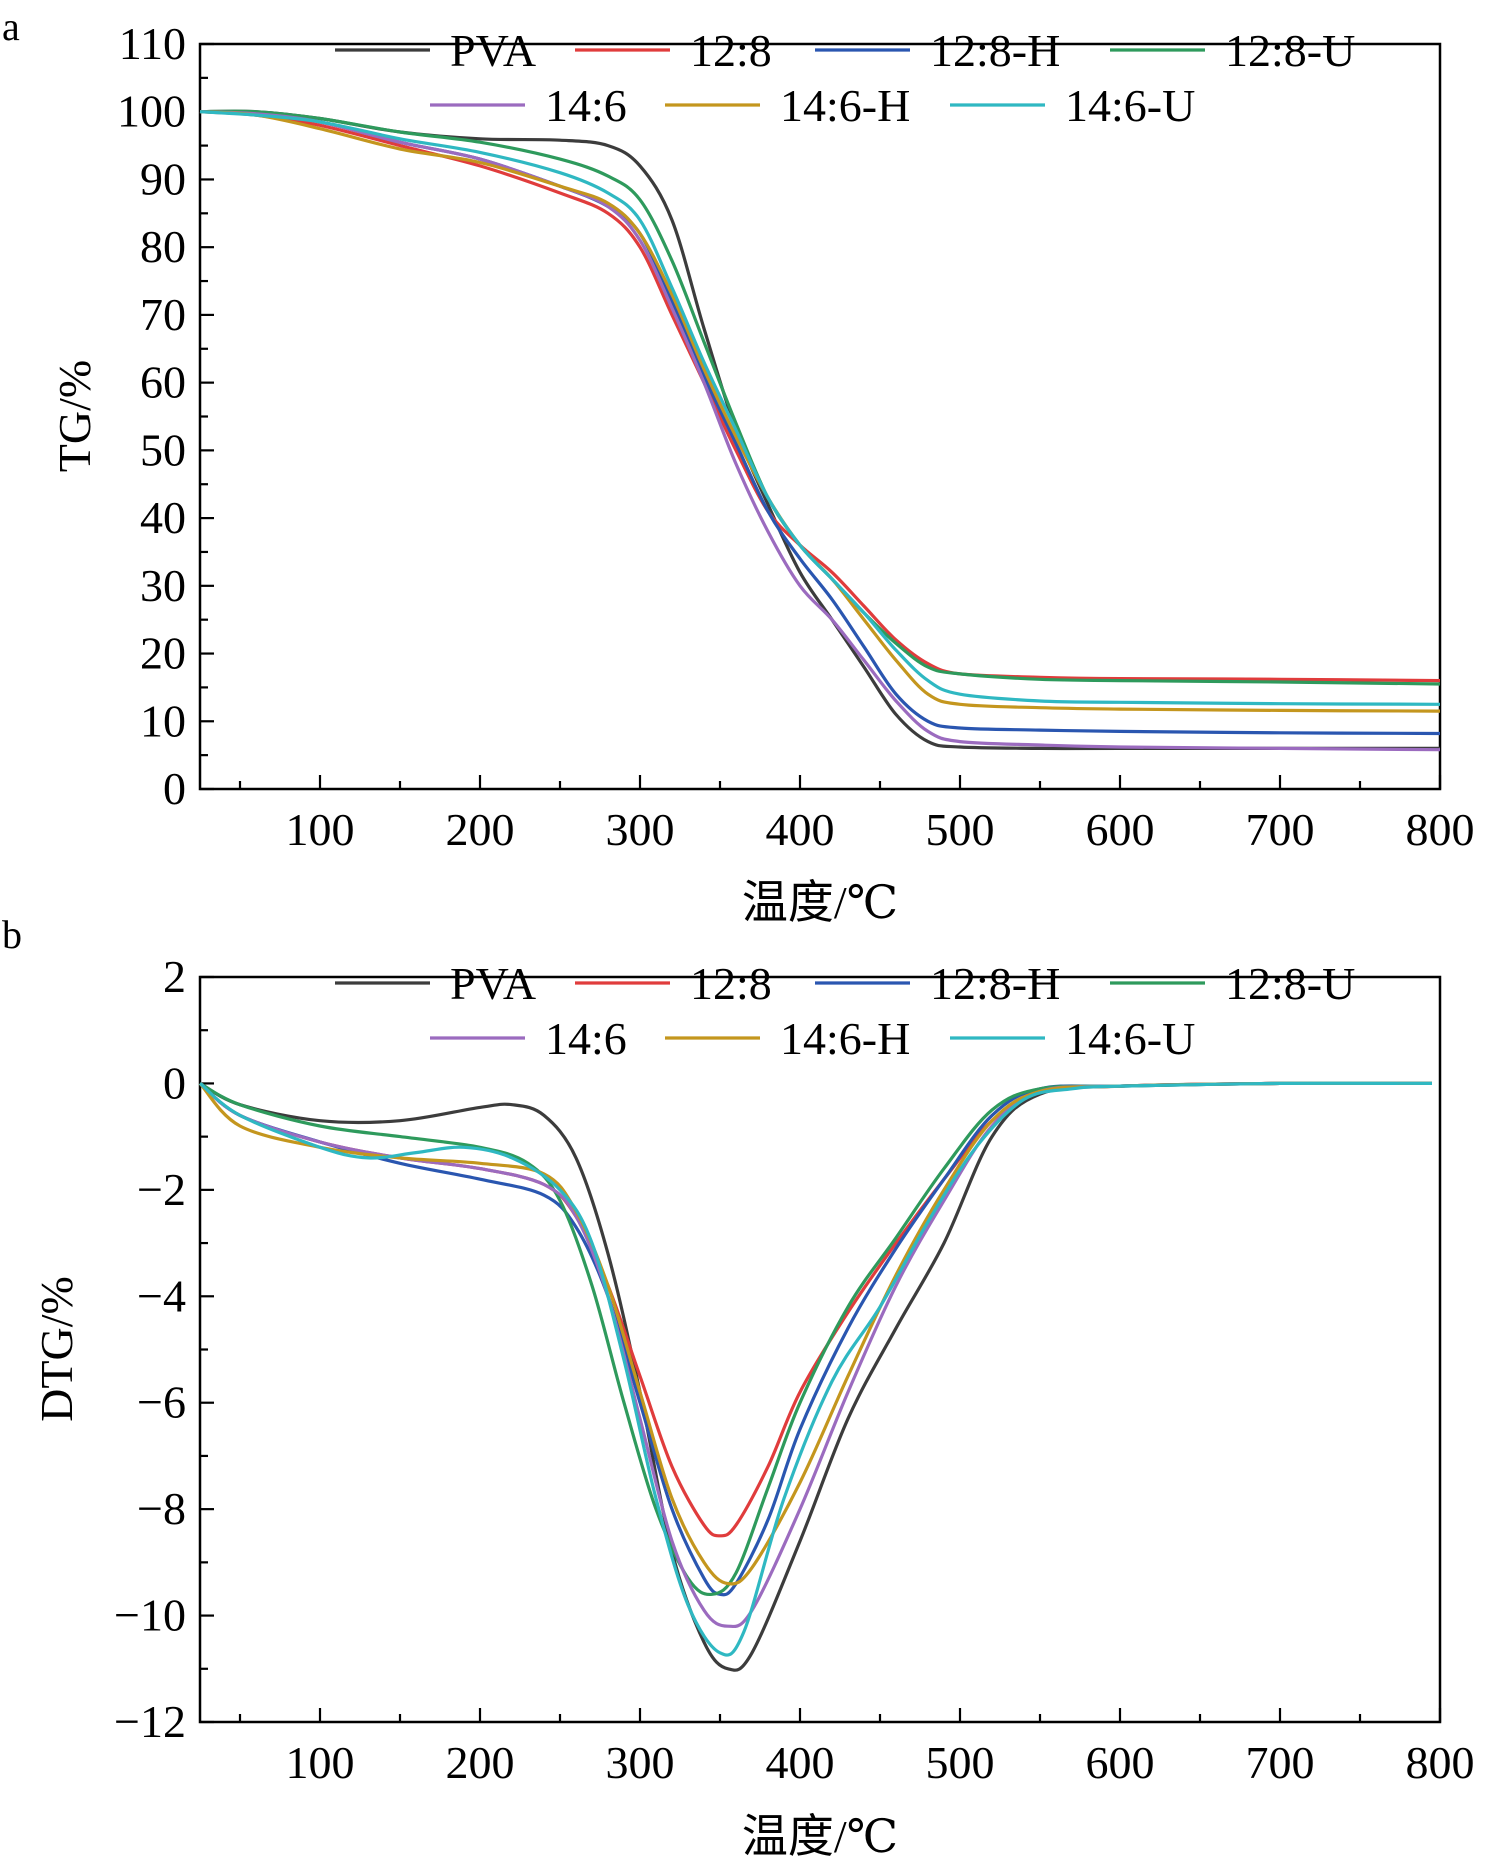  What do you see at coordinates (820, 1834) in the screenshot?
I see `panel-b-xlabel: 温度/℃` at bounding box center [820, 1834].